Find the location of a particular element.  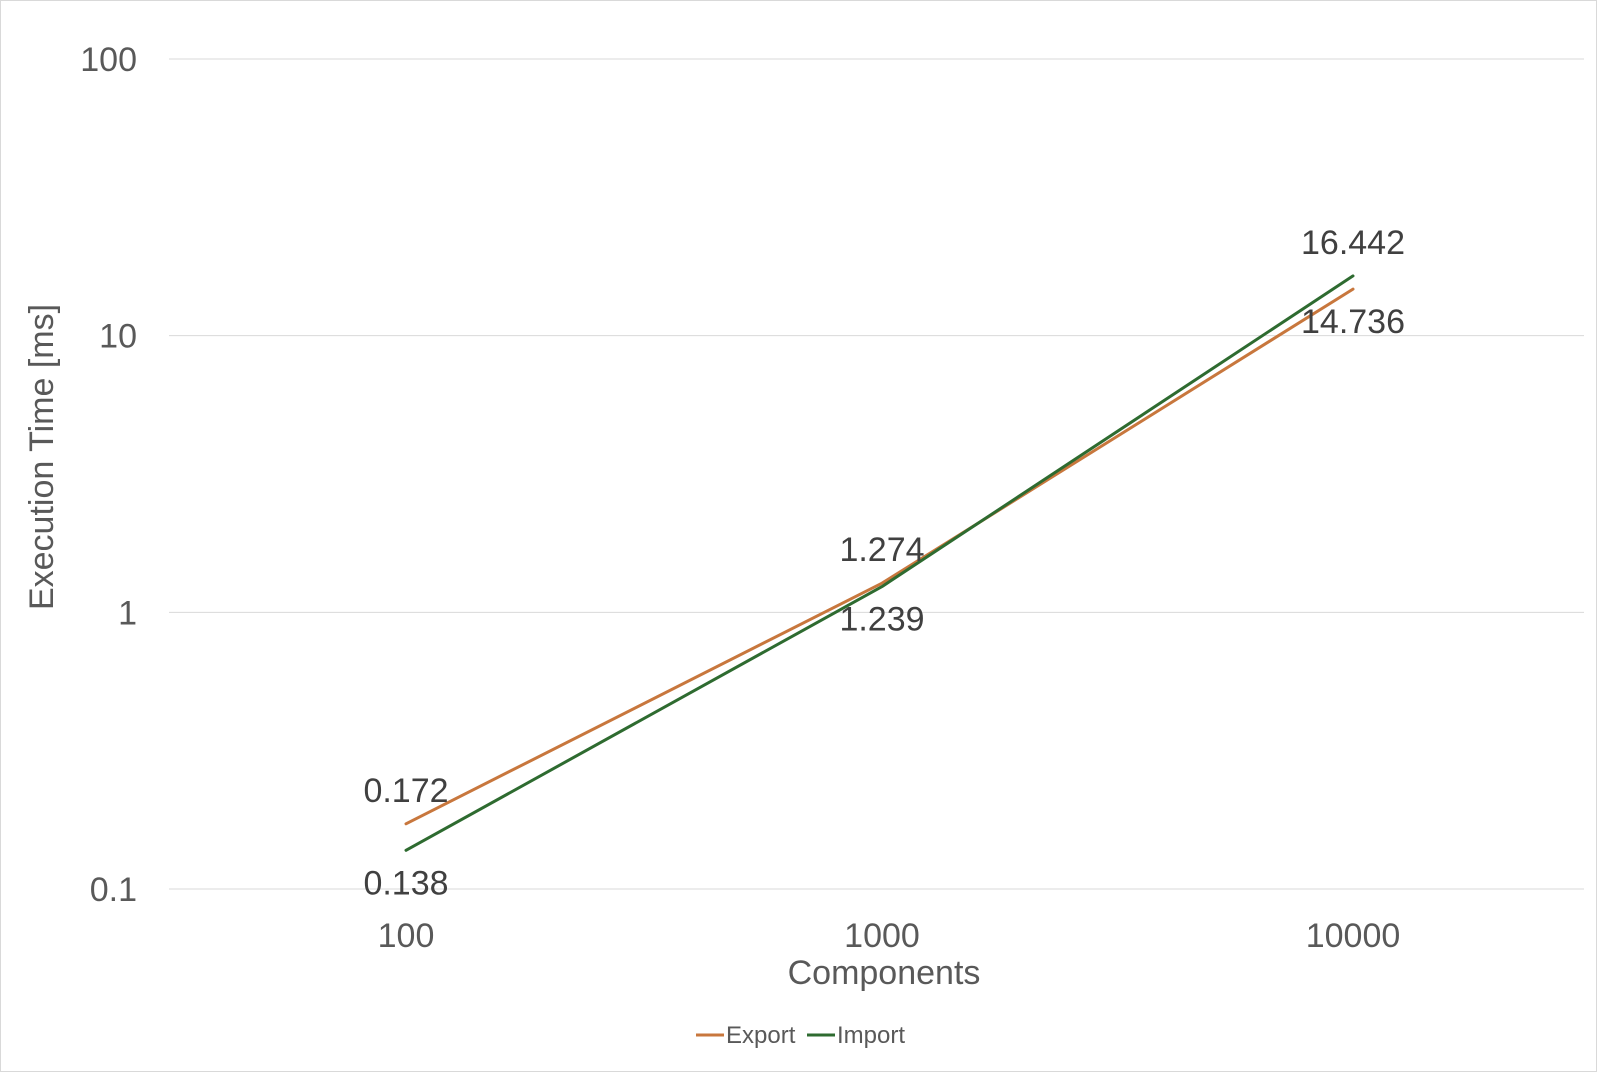

legend: Export Import is located at coordinates (800, 1035).